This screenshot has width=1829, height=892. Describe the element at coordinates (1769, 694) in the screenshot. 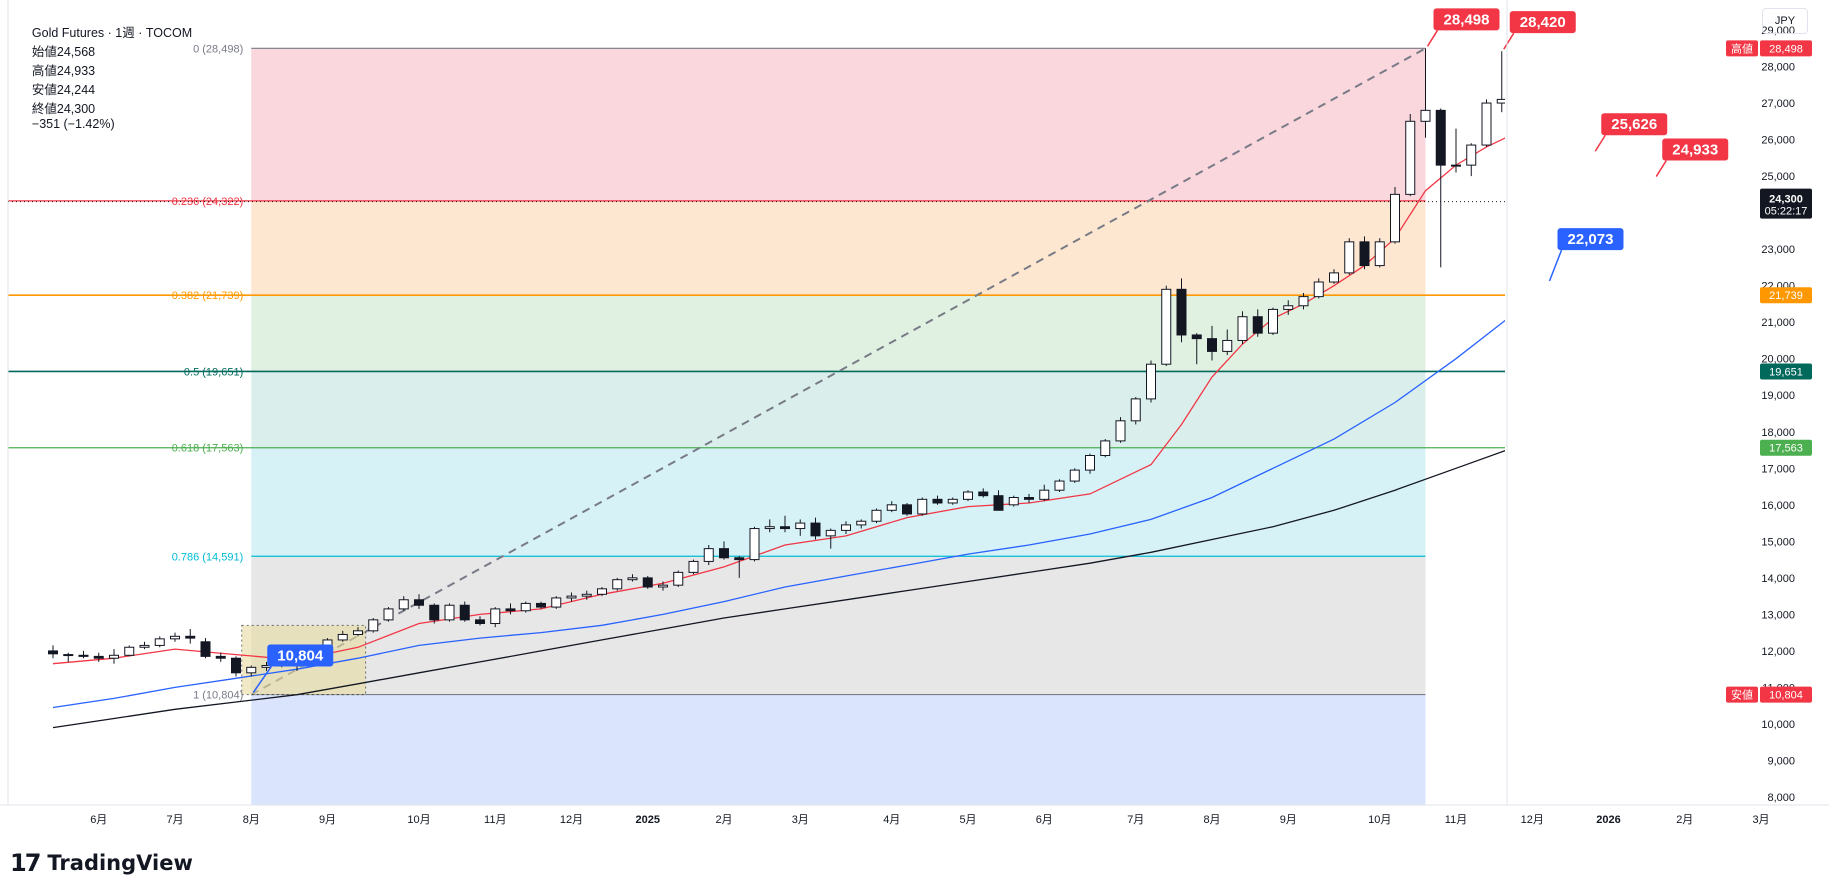

I see `price-tag-10804: 10,804 安値` at that location.